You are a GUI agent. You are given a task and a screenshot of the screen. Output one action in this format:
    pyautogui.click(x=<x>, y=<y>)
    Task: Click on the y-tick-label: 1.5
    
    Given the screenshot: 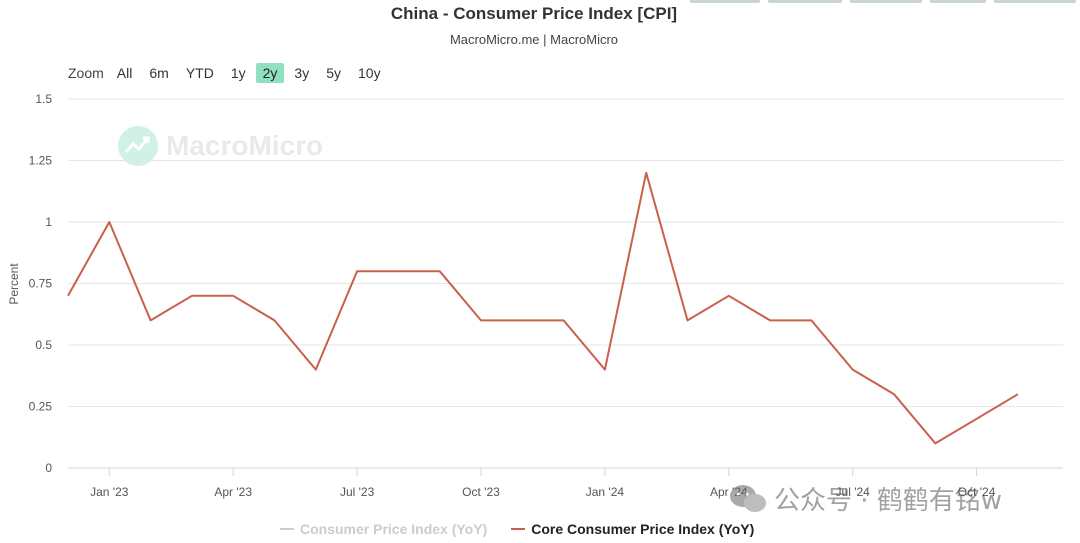 What is the action you would take?
    pyautogui.click(x=43, y=99)
    